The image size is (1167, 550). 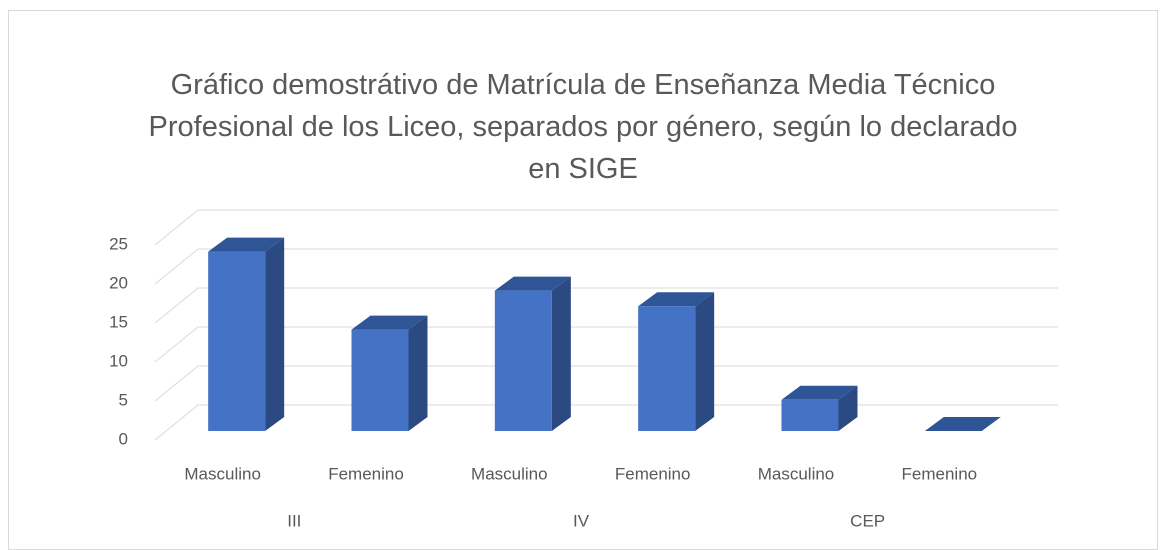 I want to click on group-label: IV, so click(x=581, y=520).